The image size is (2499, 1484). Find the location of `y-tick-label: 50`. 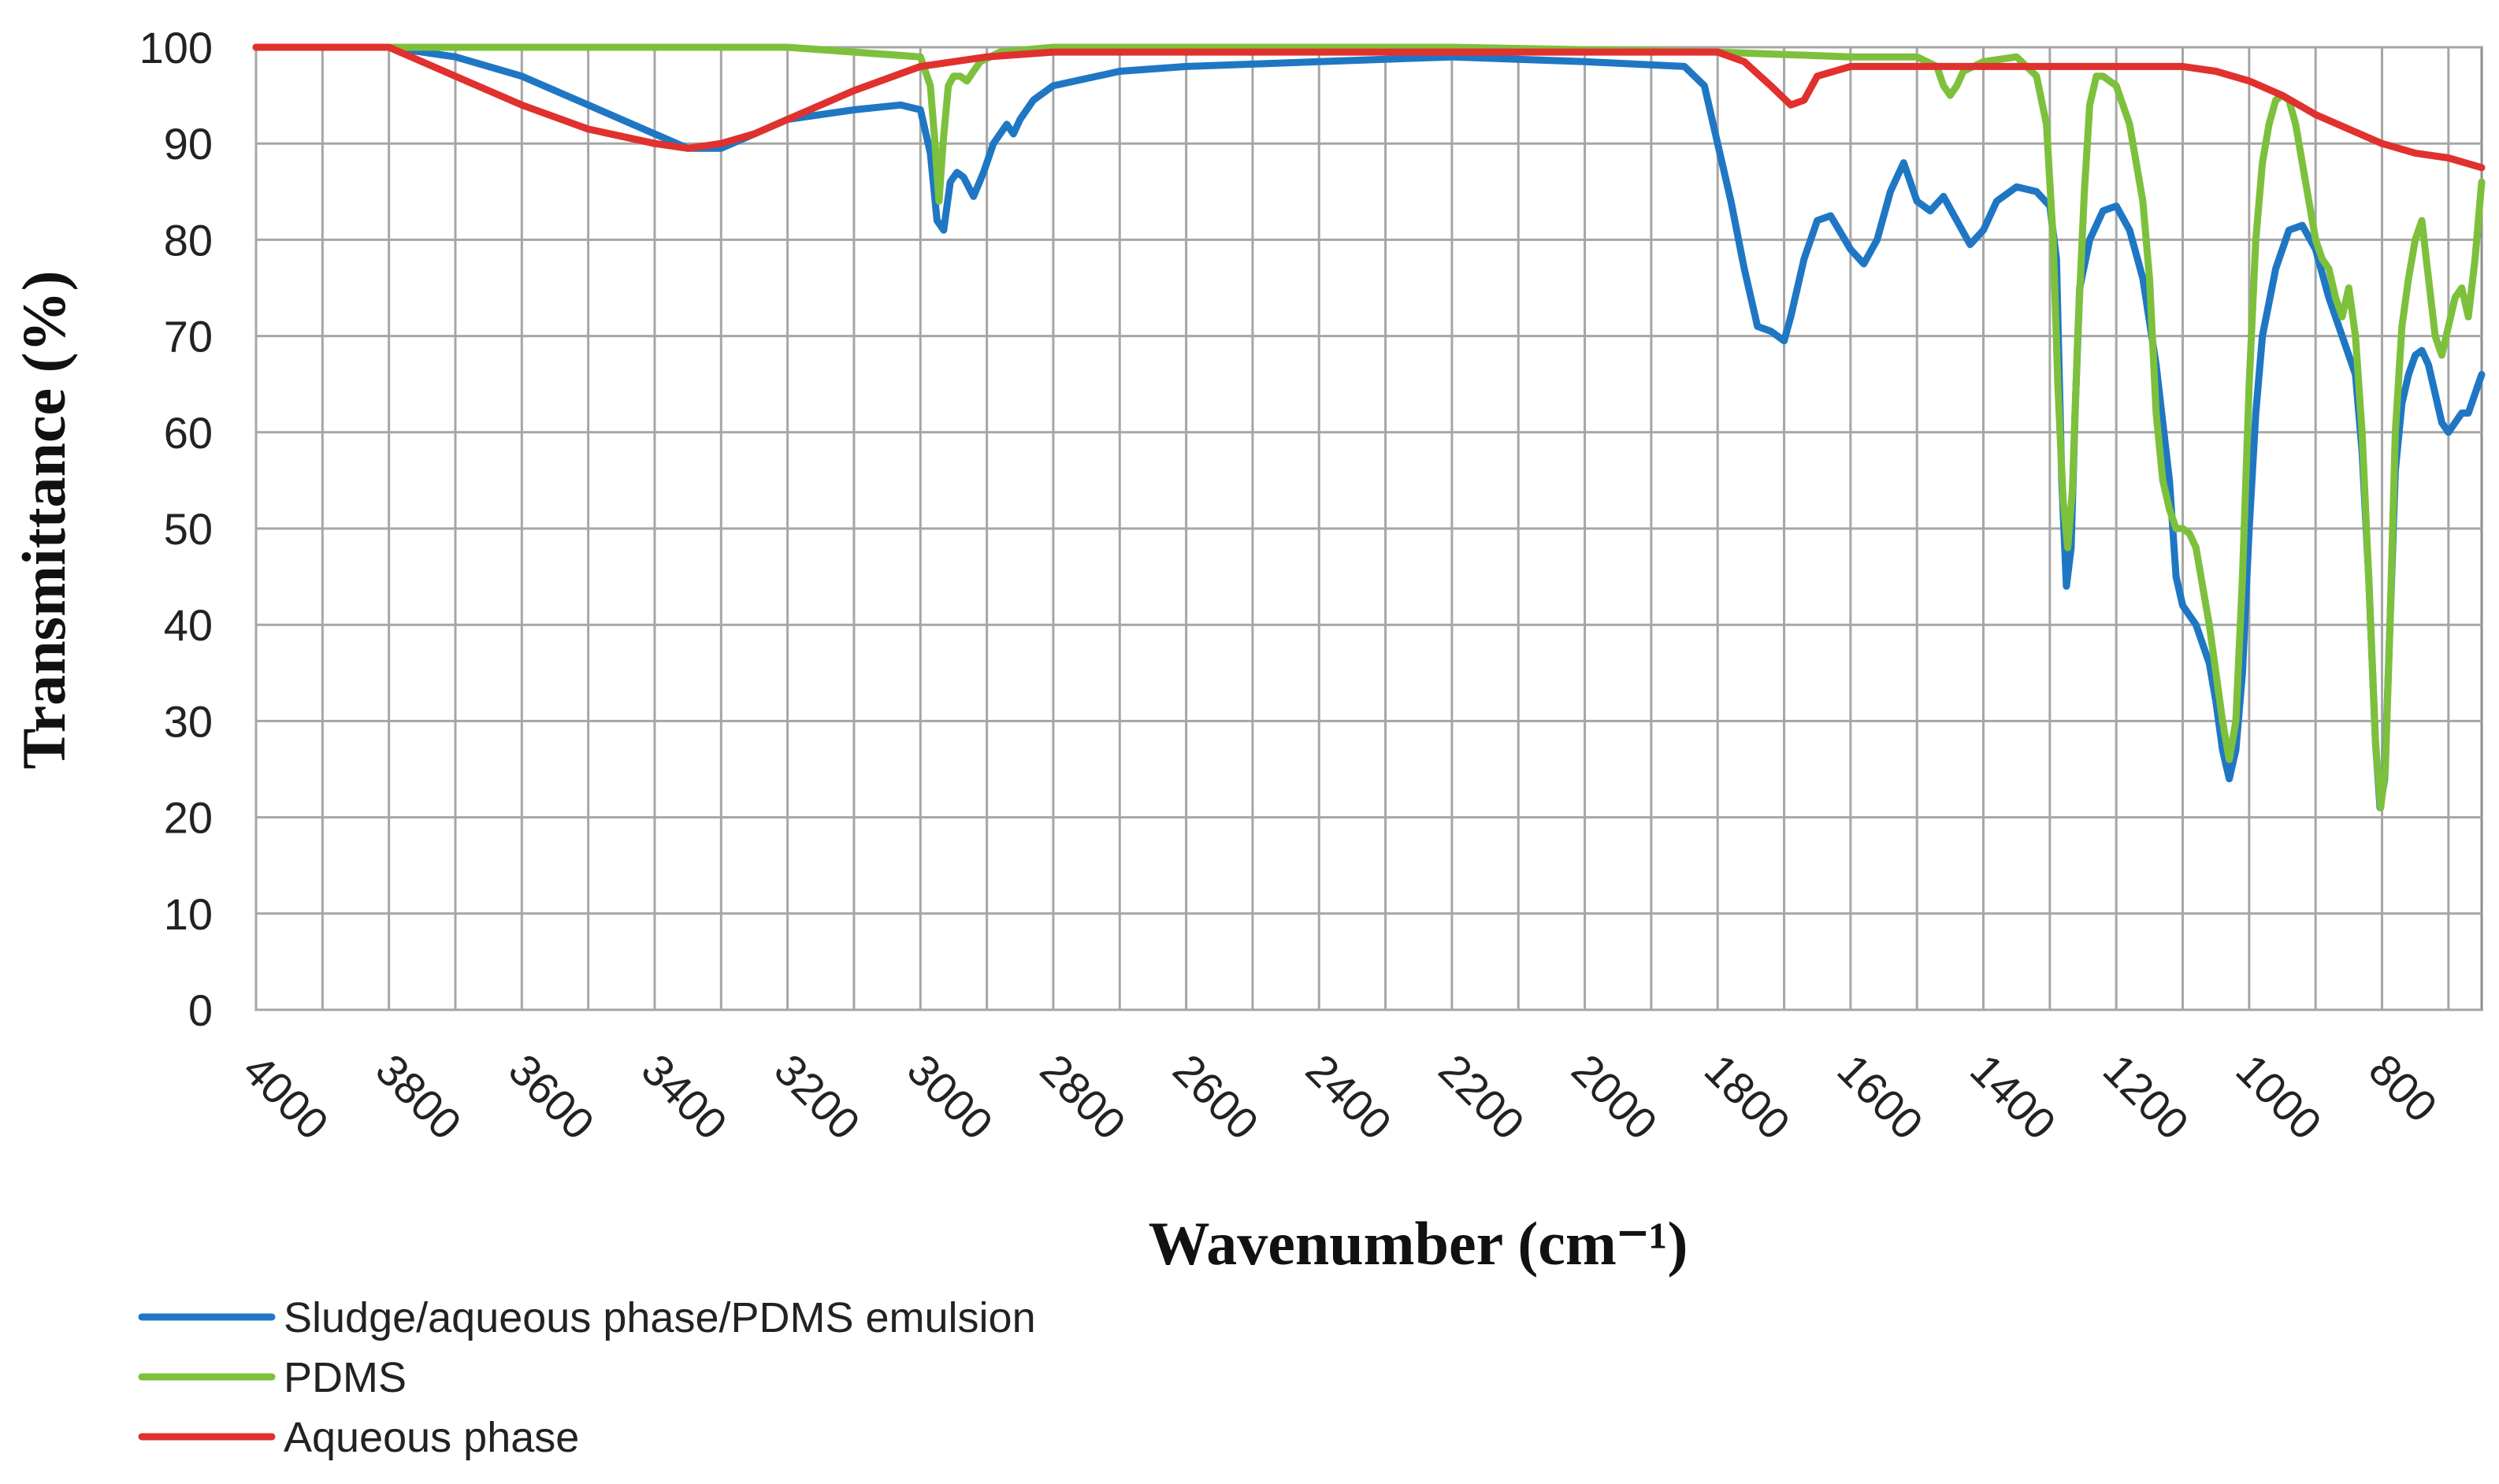

y-tick-label: 50 is located at coordinates (188, 529).